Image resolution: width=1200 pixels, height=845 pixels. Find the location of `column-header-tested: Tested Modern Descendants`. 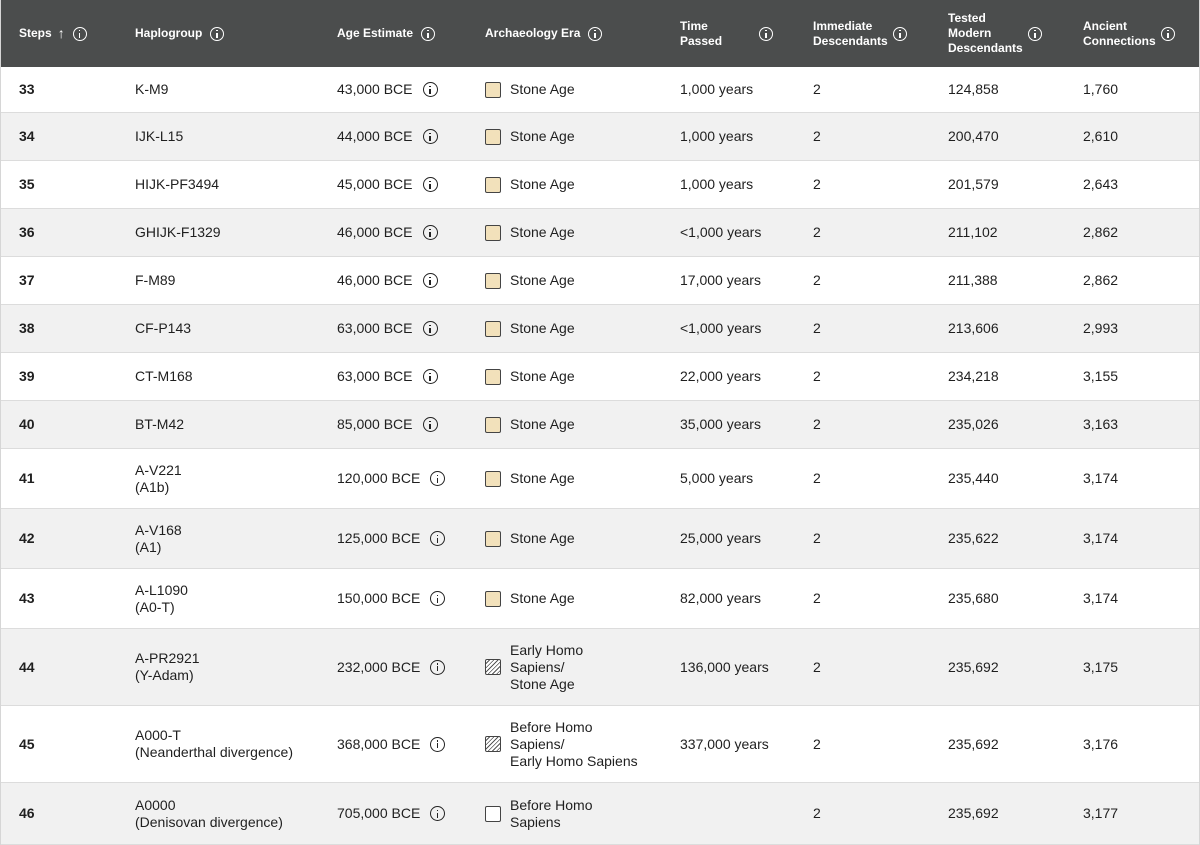

column-header-tested: Tested Modern Descendants is located at coordinates (995, 33).